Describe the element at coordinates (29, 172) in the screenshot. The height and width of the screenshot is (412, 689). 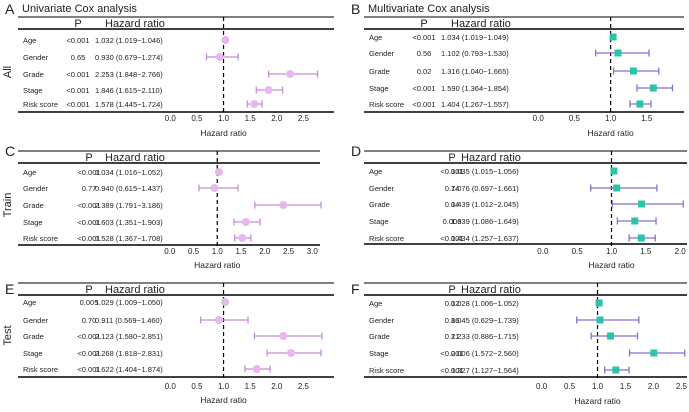
I see `panel-c-row-label-0: Age` at that location.